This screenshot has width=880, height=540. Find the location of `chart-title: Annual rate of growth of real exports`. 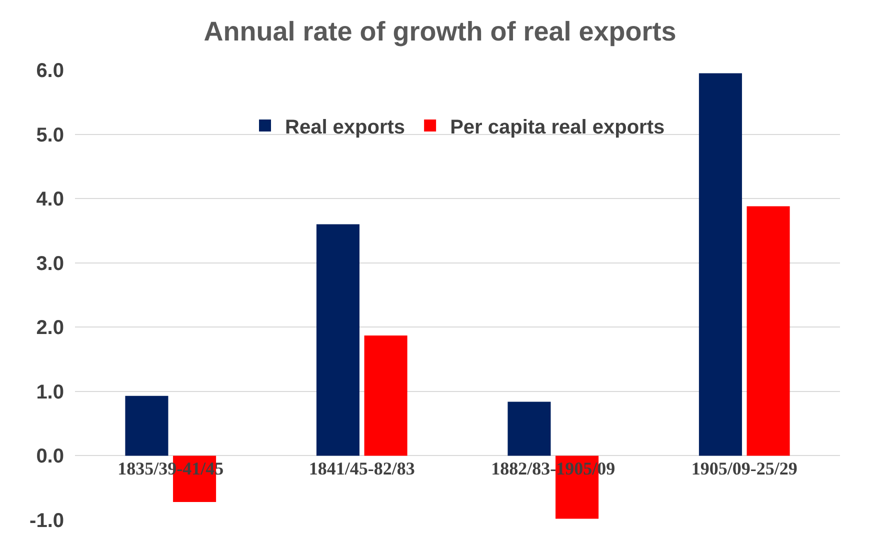

chart-title: Annual rate of growth of real exports is located at coordinates (440, 31).